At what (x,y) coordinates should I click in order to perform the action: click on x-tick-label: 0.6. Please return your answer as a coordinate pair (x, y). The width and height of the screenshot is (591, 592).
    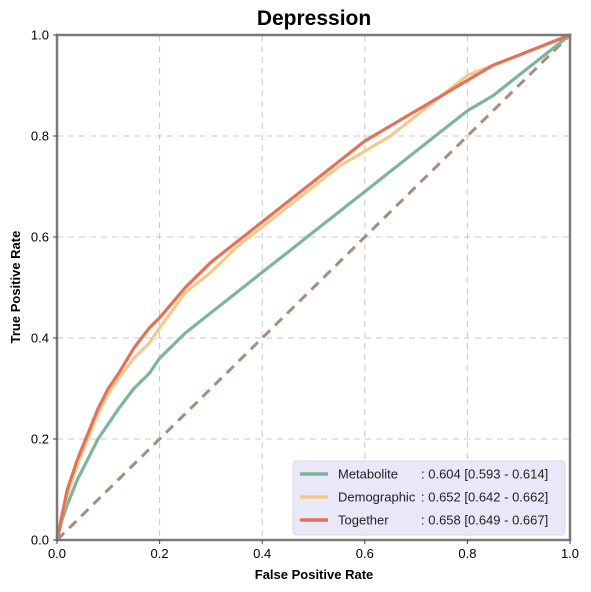
    Looking at the image, I should click on (365, 553).